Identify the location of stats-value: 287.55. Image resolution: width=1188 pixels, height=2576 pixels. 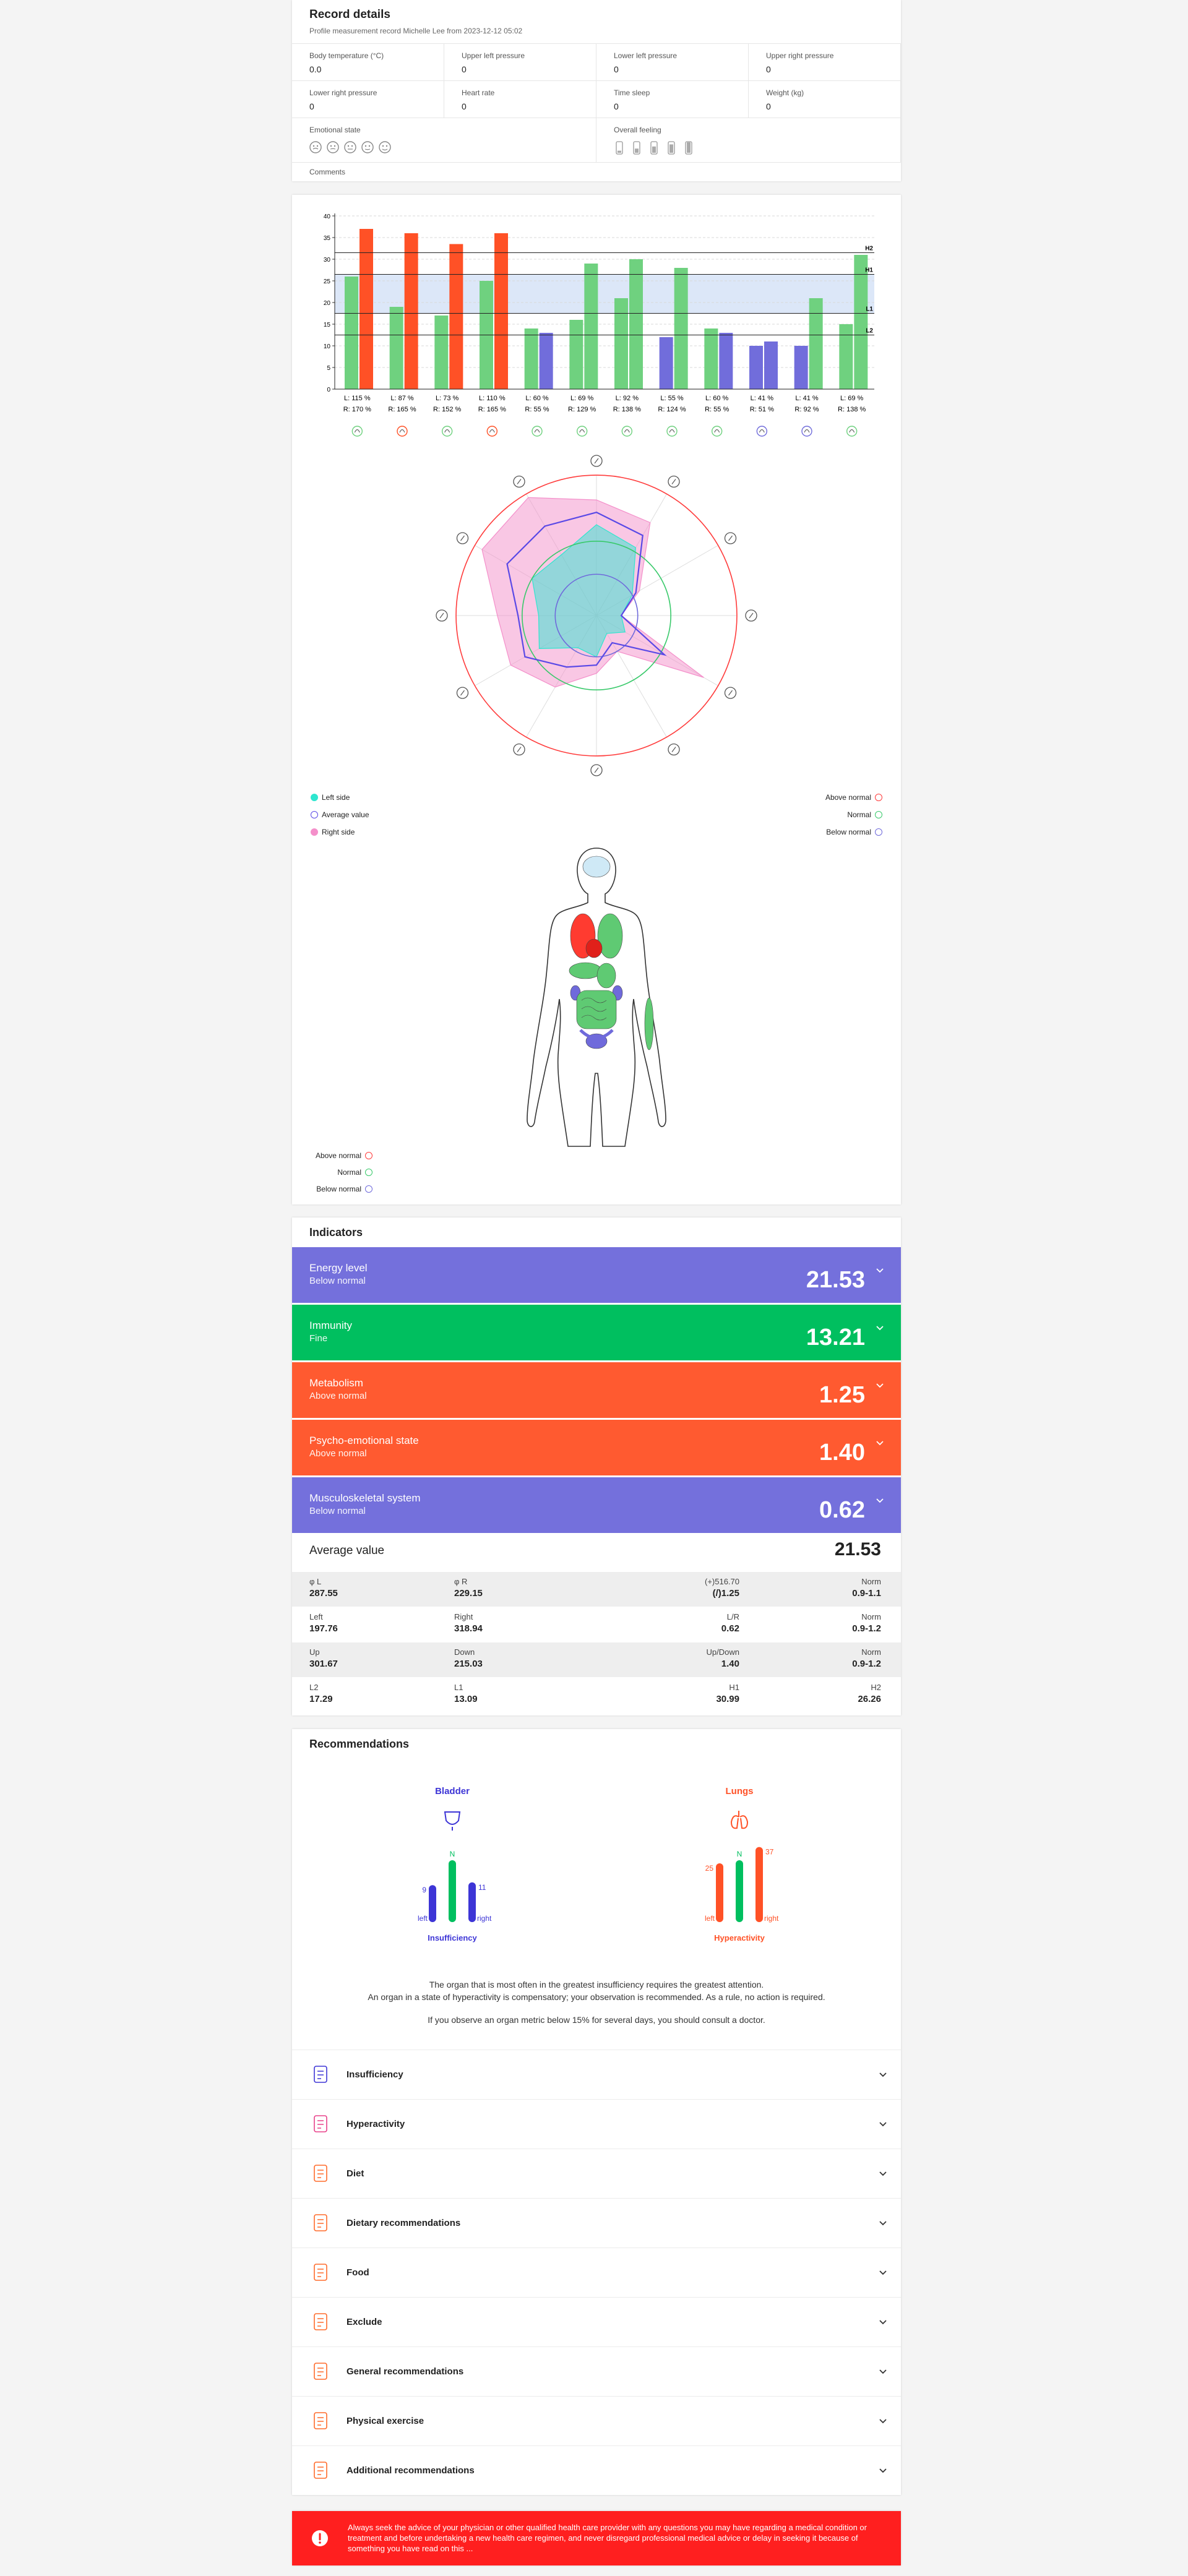
(323, 1593).